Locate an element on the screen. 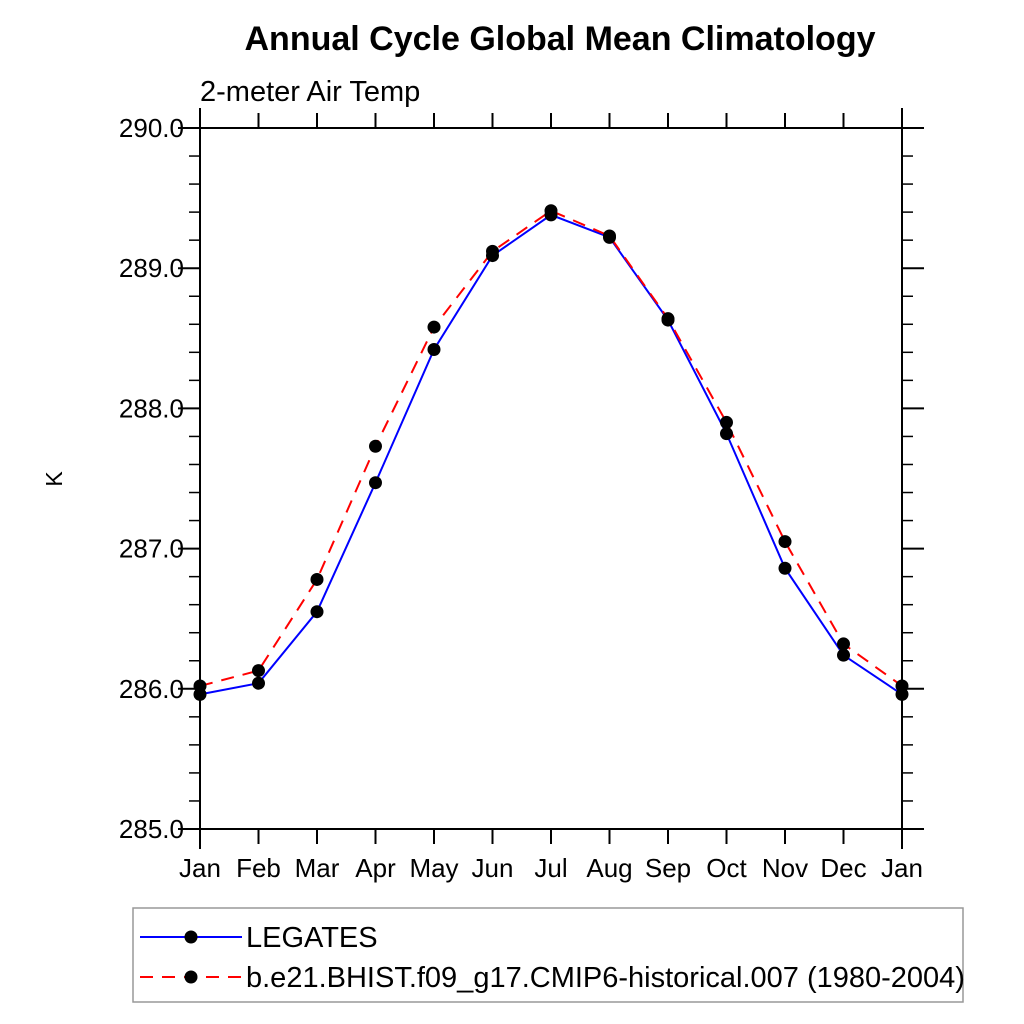 The height and width of the screenshot is (1024, 1024). x-tick-label: May is located at coordinates (433, 868).